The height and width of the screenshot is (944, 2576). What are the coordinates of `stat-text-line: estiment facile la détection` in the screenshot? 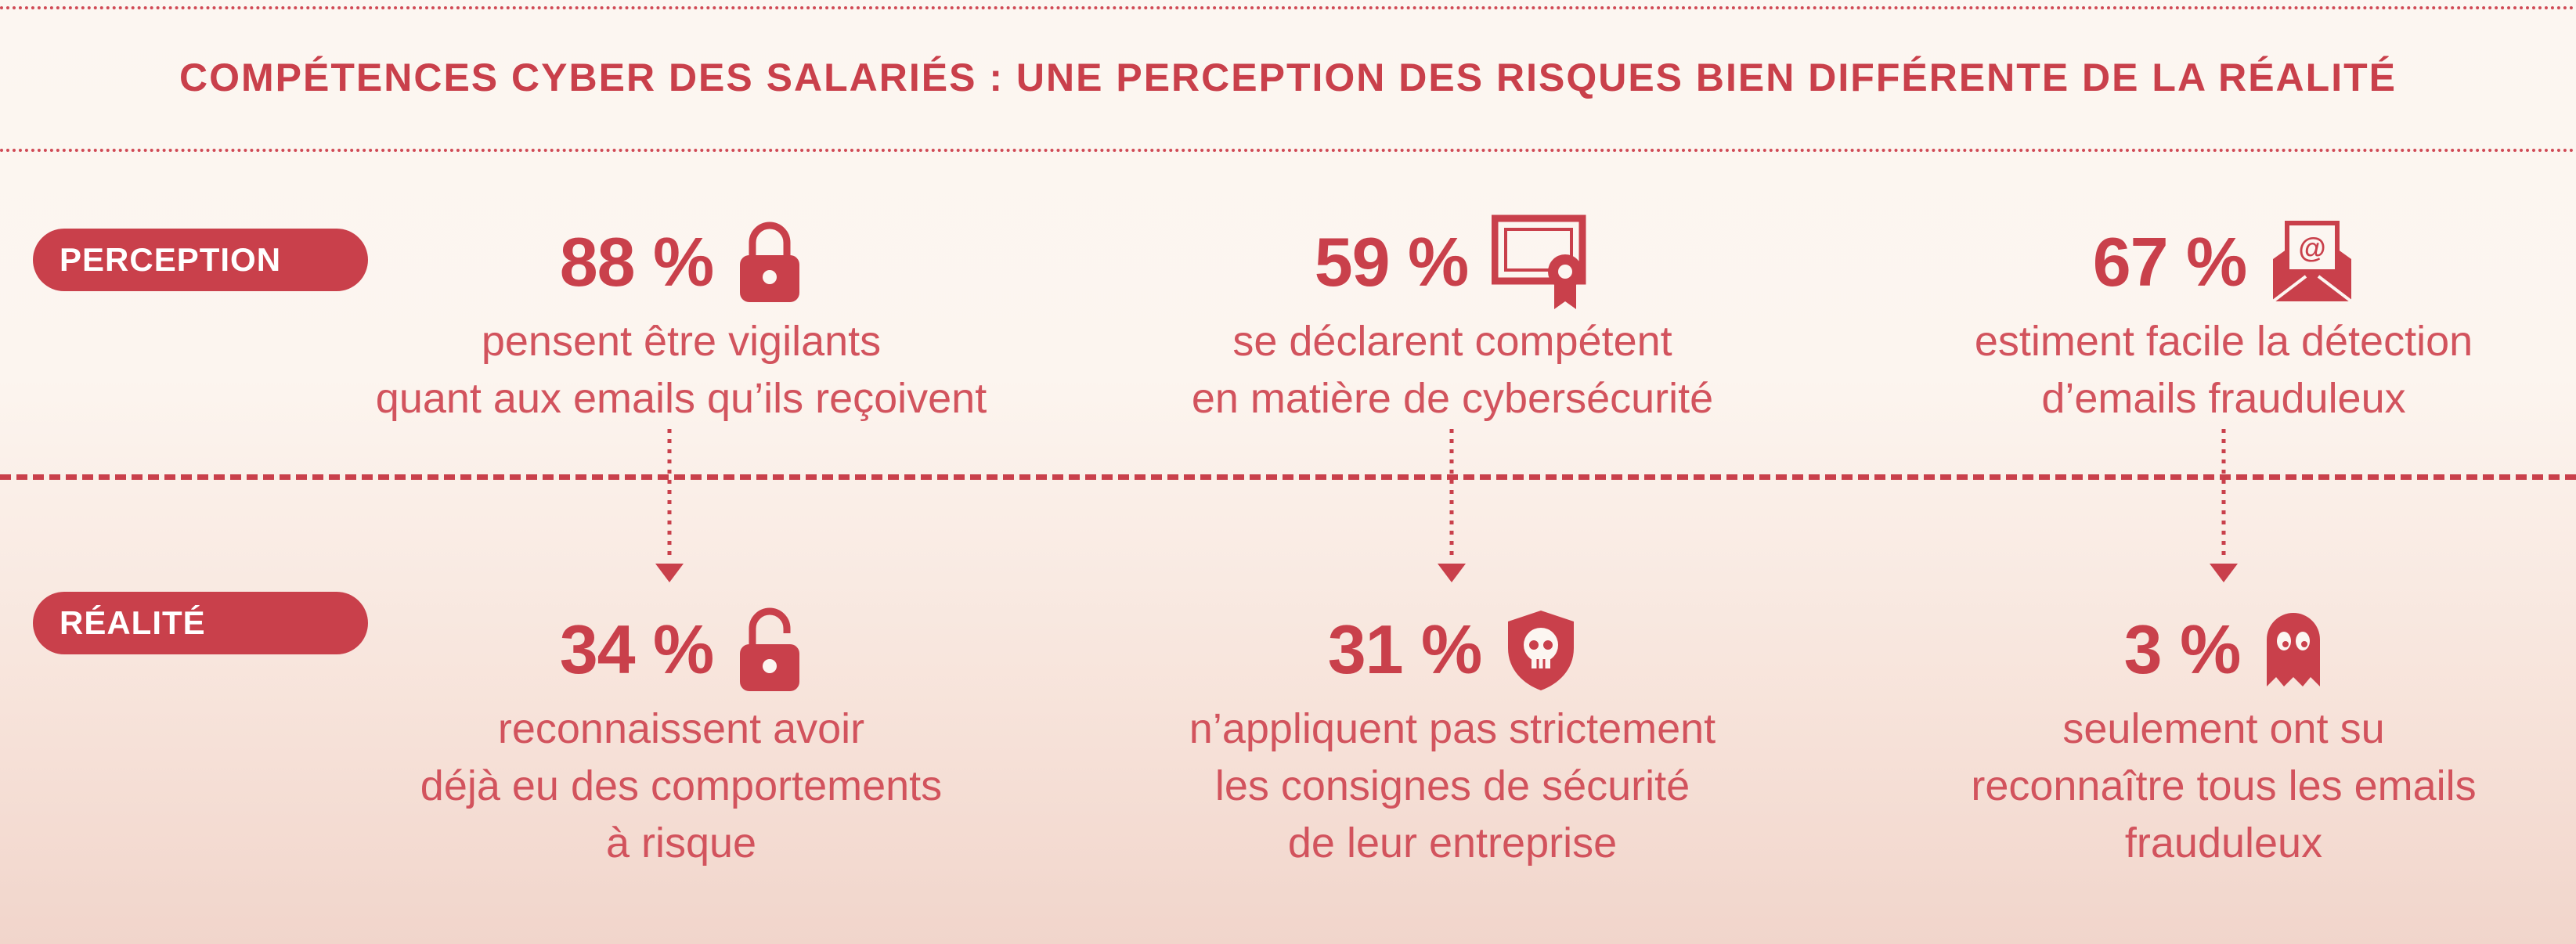 It's located at (2223, 341).